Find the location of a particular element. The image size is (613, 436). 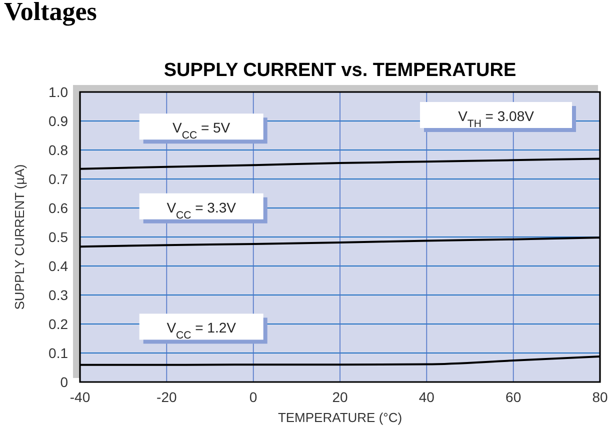

y-tick-label: 0.7 is located at coordinates (58, 179).